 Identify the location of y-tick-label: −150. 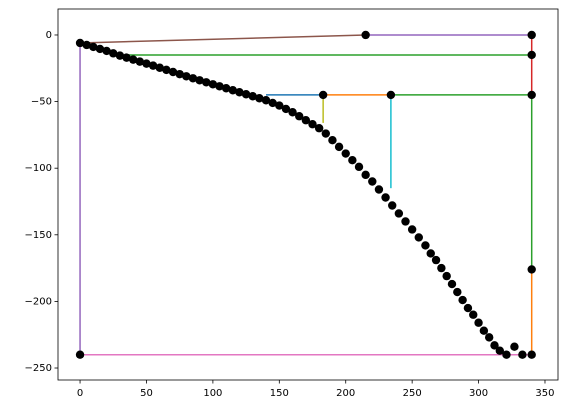
(38, 235).